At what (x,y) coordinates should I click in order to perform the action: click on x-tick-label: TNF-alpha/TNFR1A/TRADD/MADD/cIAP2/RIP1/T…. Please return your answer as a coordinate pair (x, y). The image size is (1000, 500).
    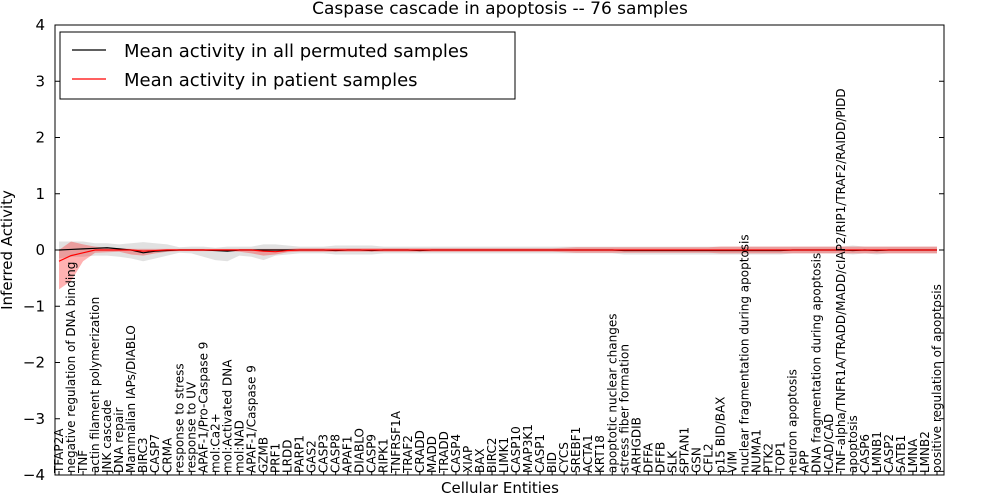
    Looking at the image, I should click on (841, 281).